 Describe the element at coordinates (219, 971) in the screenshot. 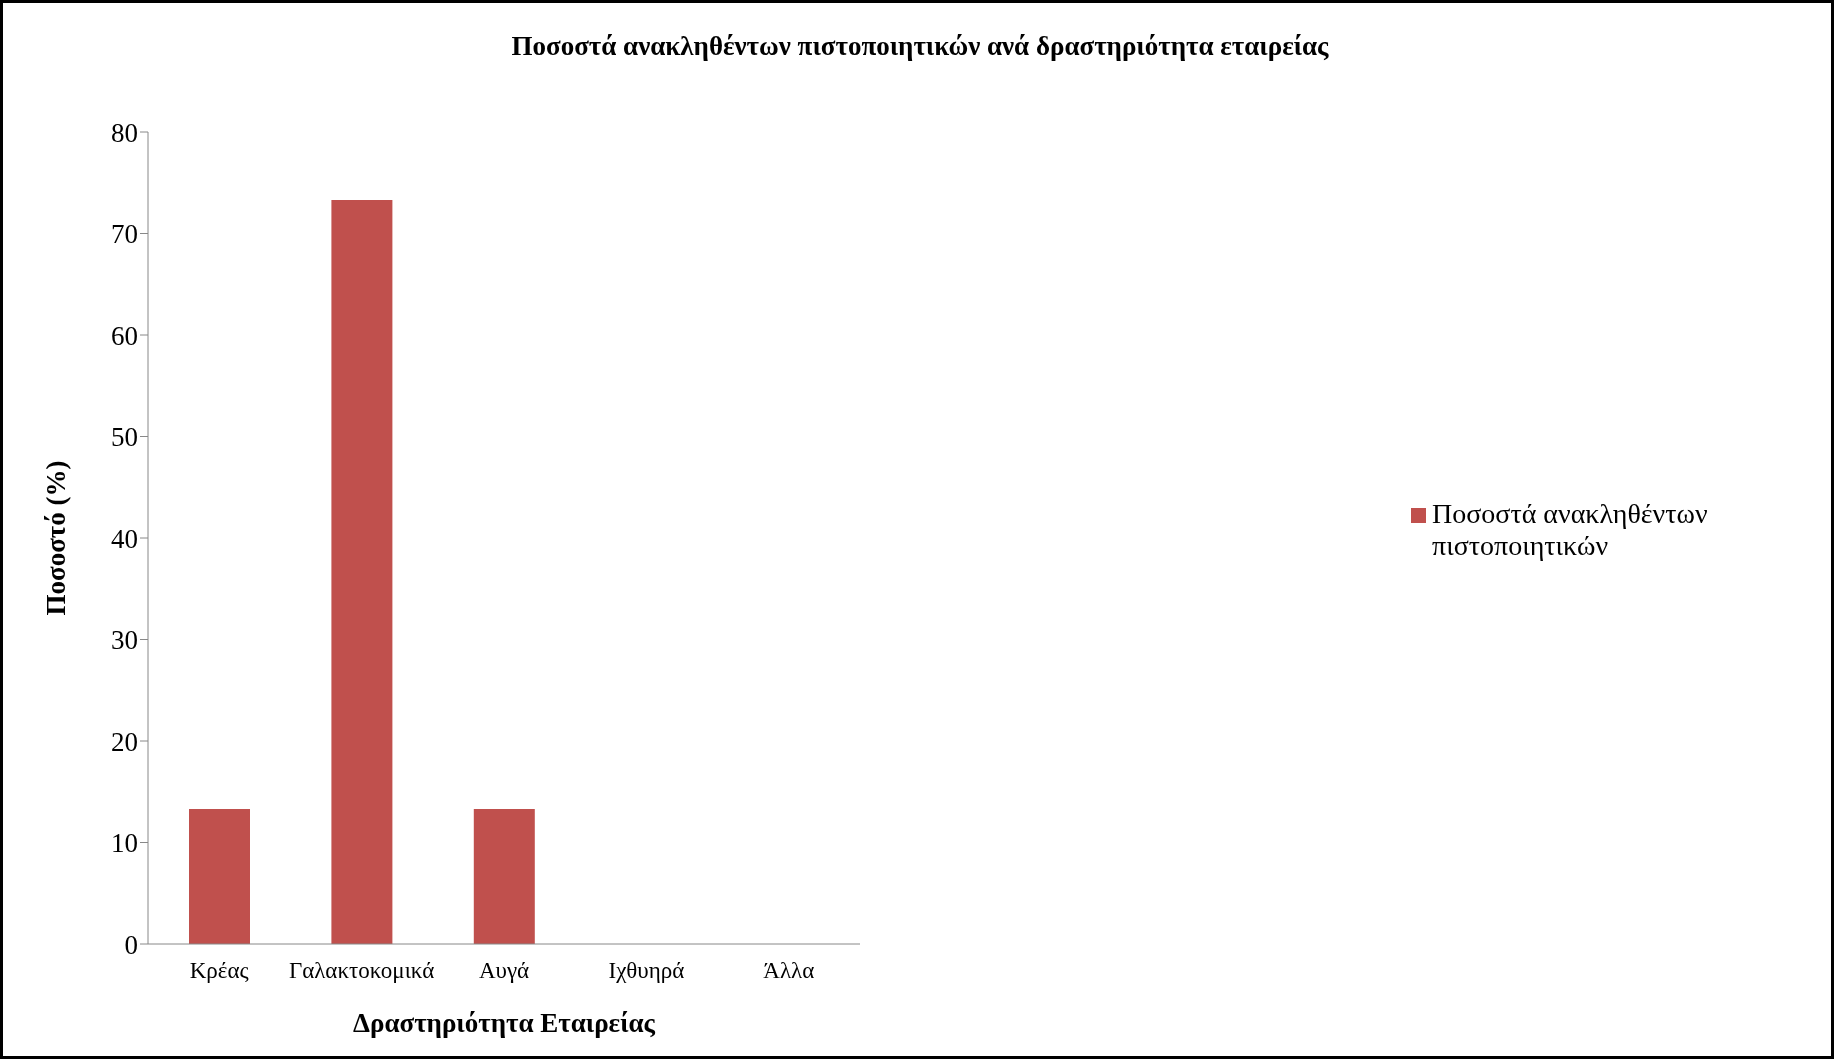

I see `x-tick-label: Κρέας` at that location.